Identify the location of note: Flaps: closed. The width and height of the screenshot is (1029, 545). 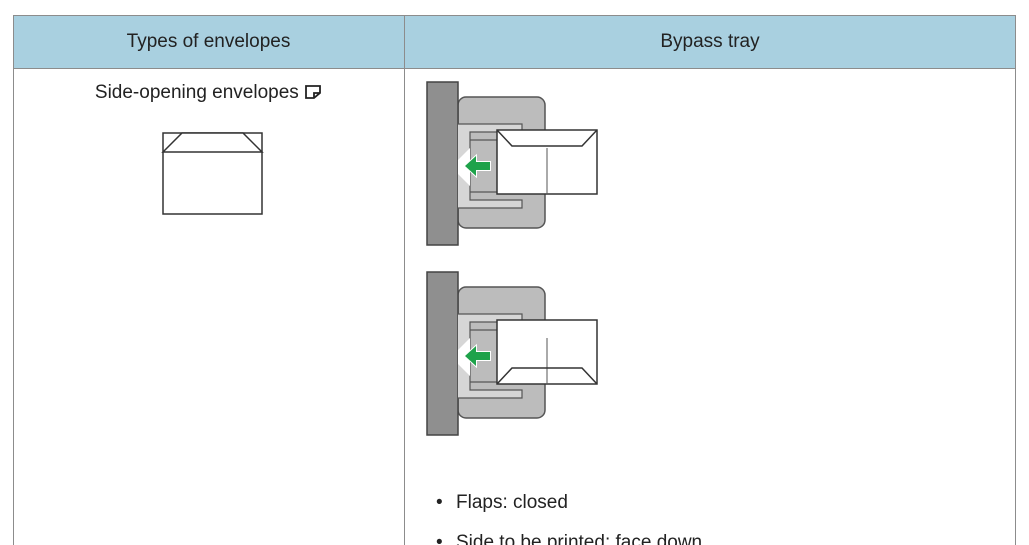
(566, 506).